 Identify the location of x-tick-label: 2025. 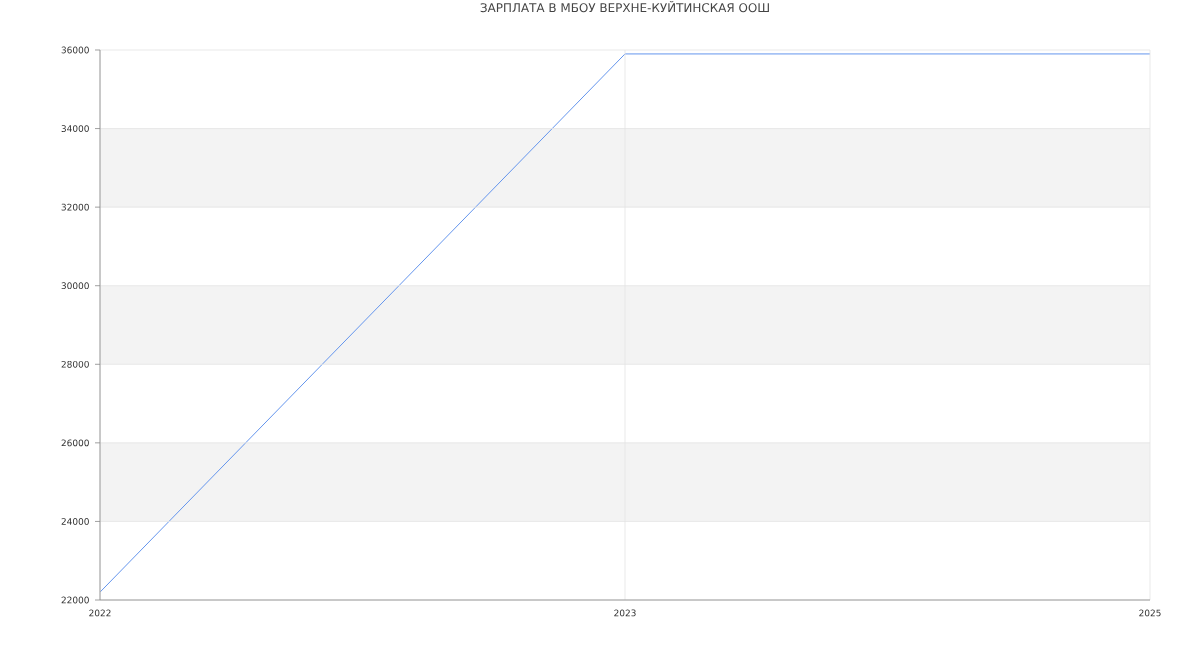
(1150, 613).